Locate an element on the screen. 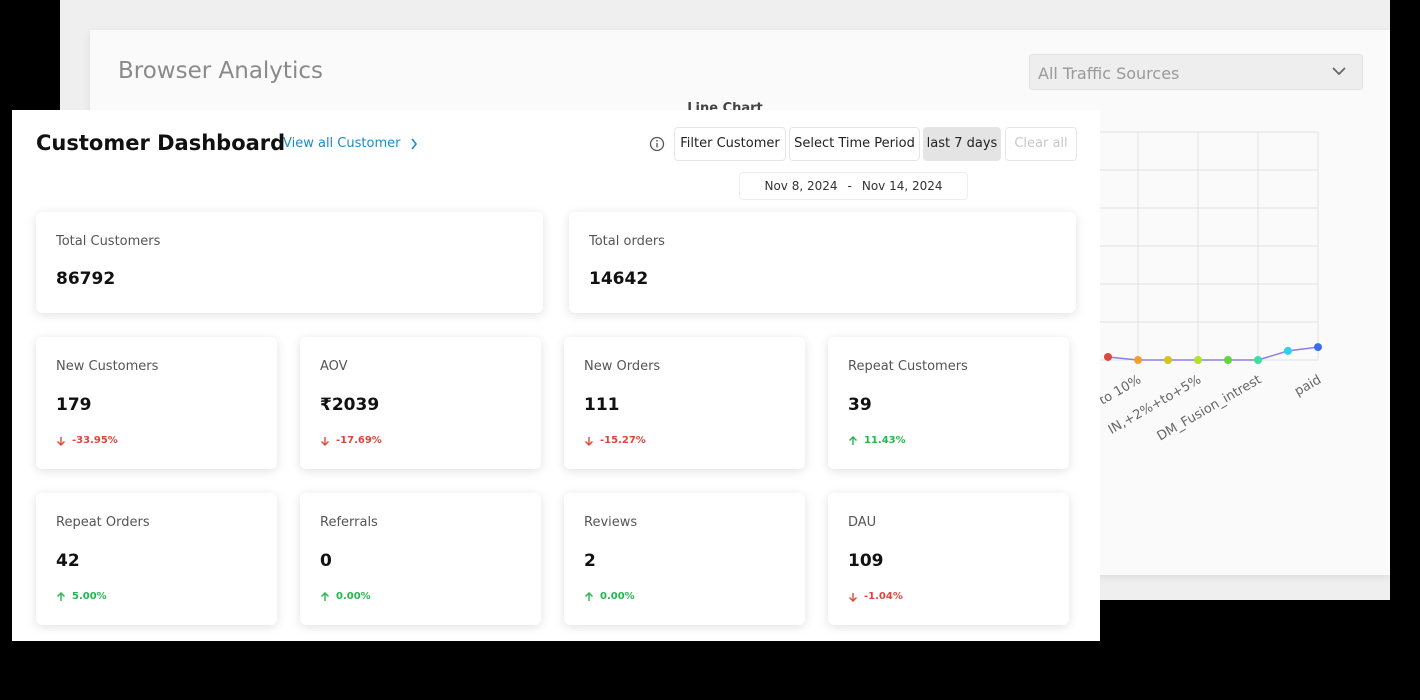 The height and width of the screenshot is (700, 1420). link-text: View all Customer is located at coordinates (342, 143).